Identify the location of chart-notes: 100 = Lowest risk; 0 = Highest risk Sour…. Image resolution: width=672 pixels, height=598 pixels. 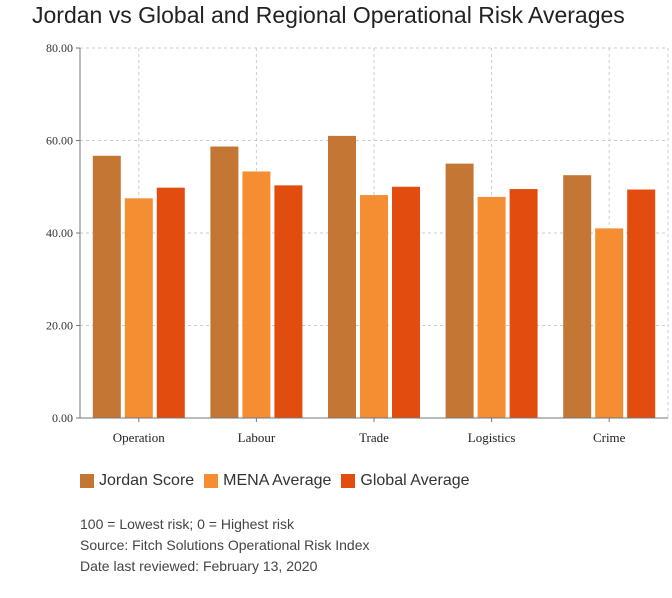
(224, 545).